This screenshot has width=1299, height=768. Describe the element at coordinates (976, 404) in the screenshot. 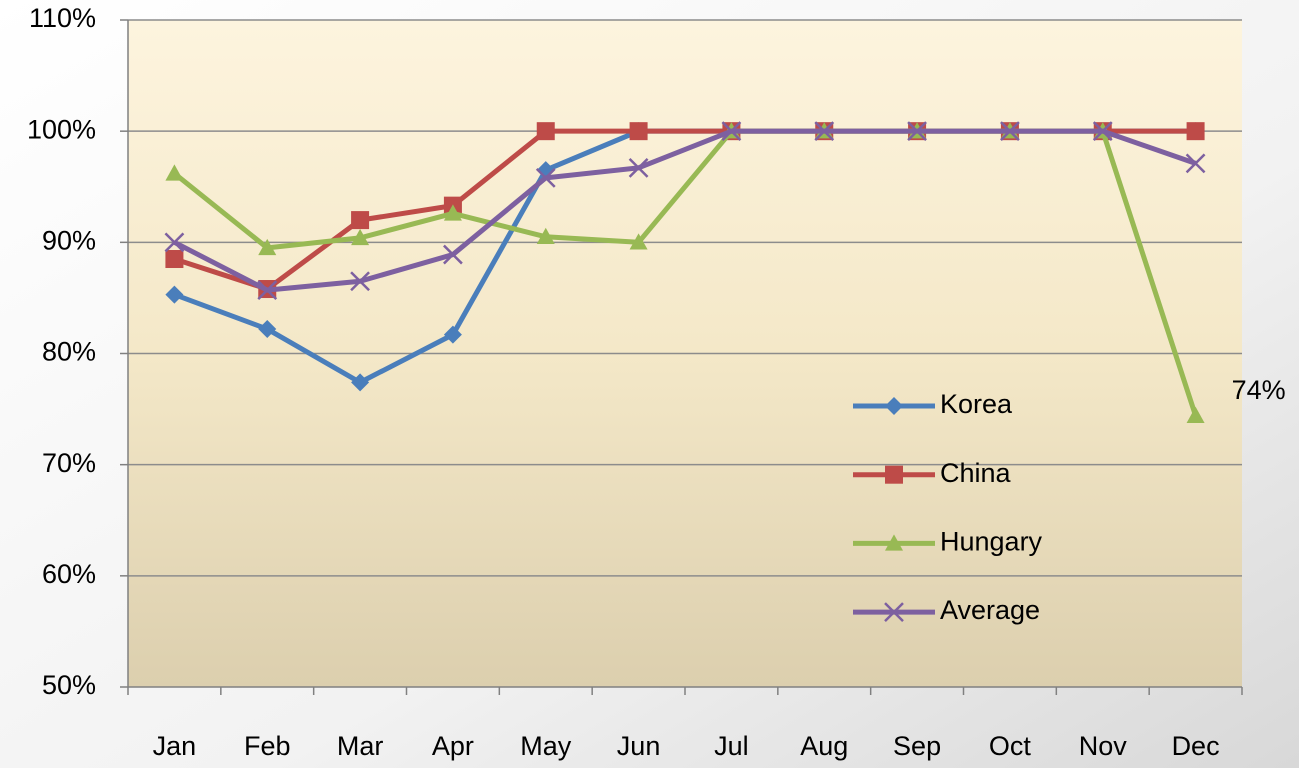

I see `legend-label: Korea` at that location.